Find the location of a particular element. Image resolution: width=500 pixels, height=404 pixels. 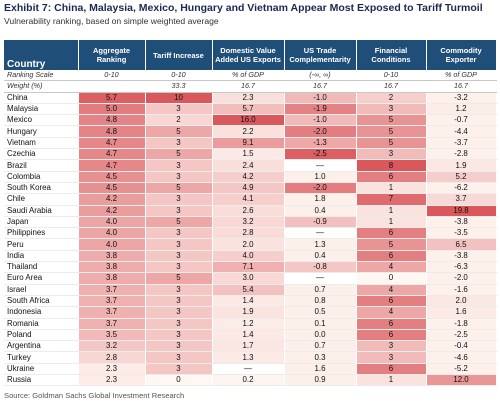

country-name: China is located at coordinates (41, 98).